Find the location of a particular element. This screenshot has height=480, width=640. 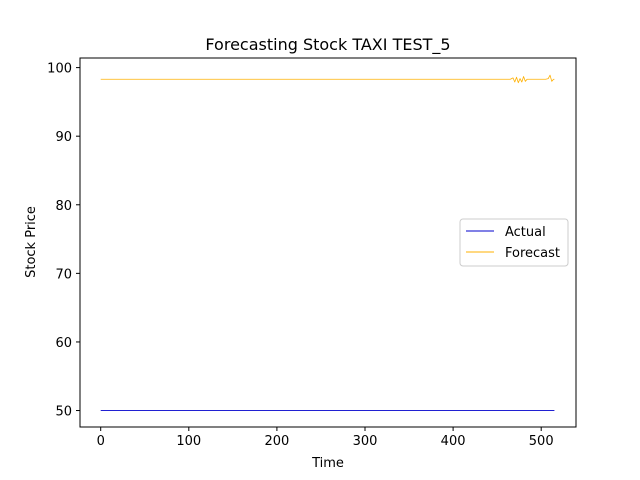

x-tick-label: 100 is located at coordinates (188, 441).